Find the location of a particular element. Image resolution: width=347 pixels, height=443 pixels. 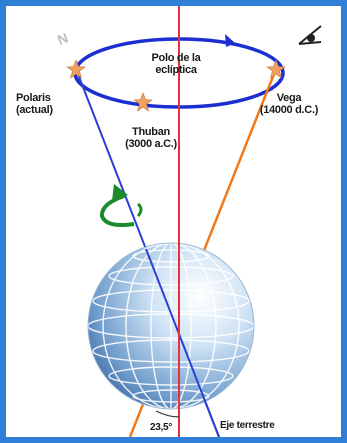

orbit-arrowhead-icon is located at coordinates (230, 40).